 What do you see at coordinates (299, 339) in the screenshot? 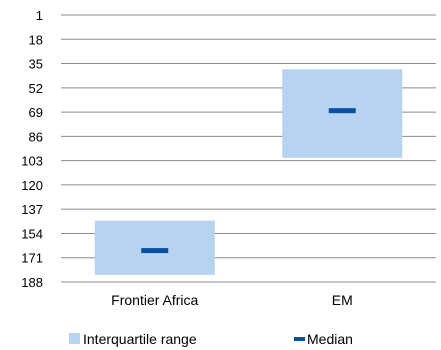
I see `legend-median-swatch` at bounding box center [299, 339].